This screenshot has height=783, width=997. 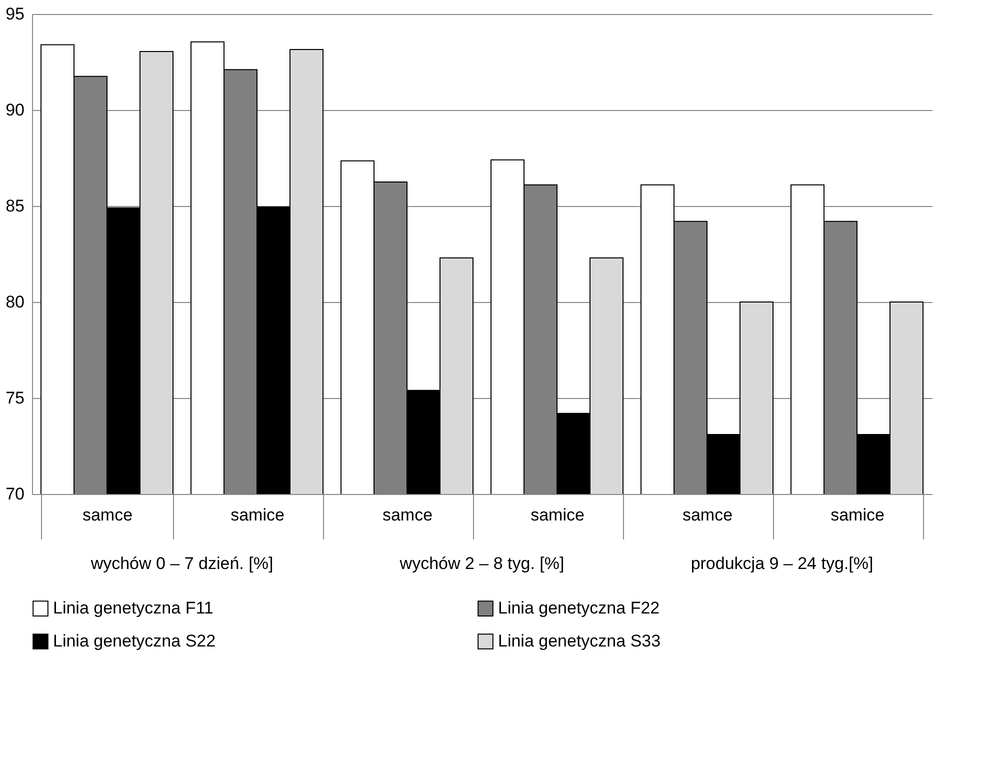 What do you see at coordinates (579, 608) in the screenshot?
I see `legend-label: Linia genetyczna F22` at bounding box center [579, 608].